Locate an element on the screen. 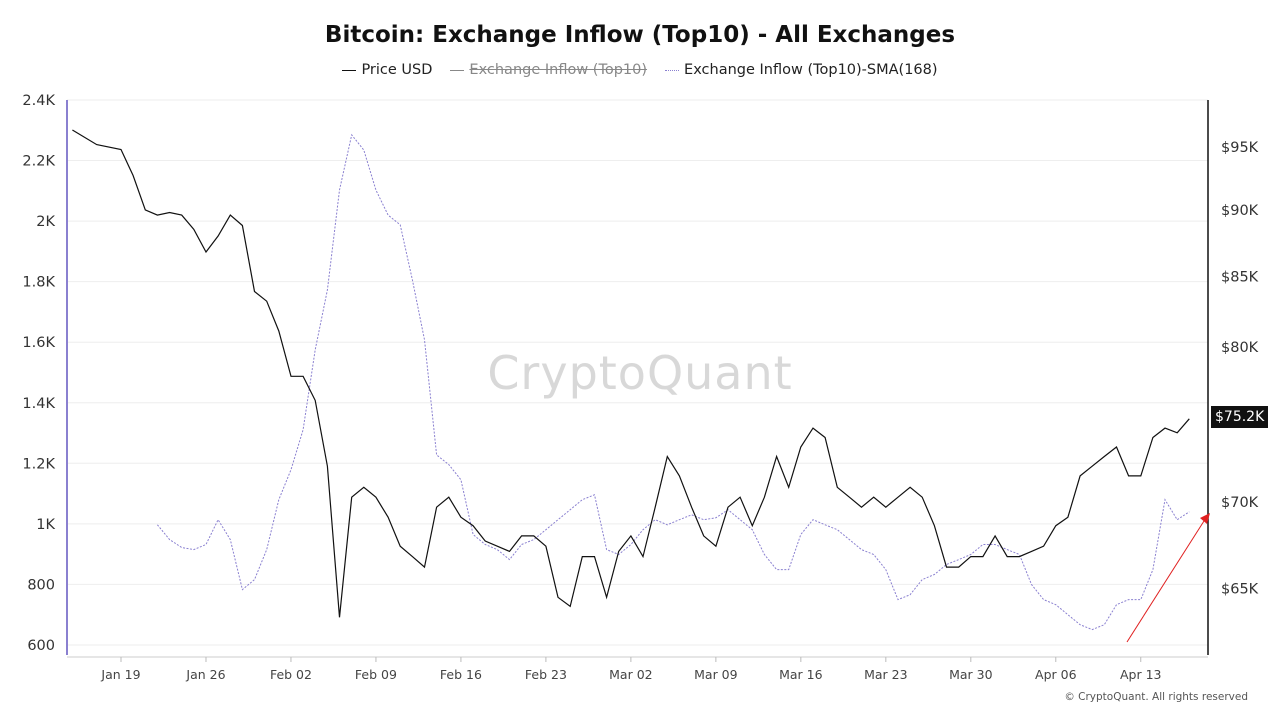 The height and width of the screenshot is (720, 1280). legend-label: Exchange Inflow (Top10)-SMA(168) is located at coordinates (811, 70).